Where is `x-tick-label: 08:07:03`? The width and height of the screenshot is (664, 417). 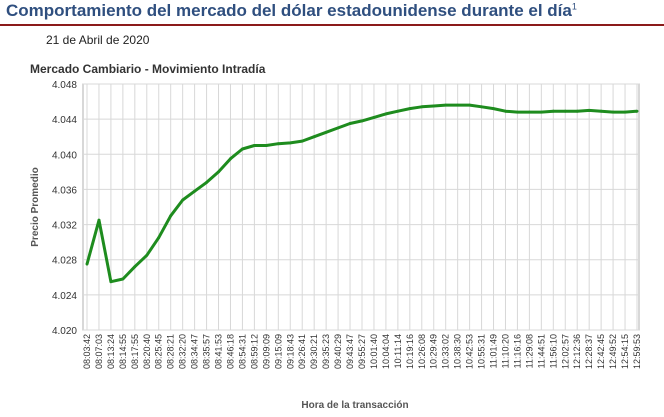 x-tick-label: 08:07:03 is located at coordinates (99, 351).